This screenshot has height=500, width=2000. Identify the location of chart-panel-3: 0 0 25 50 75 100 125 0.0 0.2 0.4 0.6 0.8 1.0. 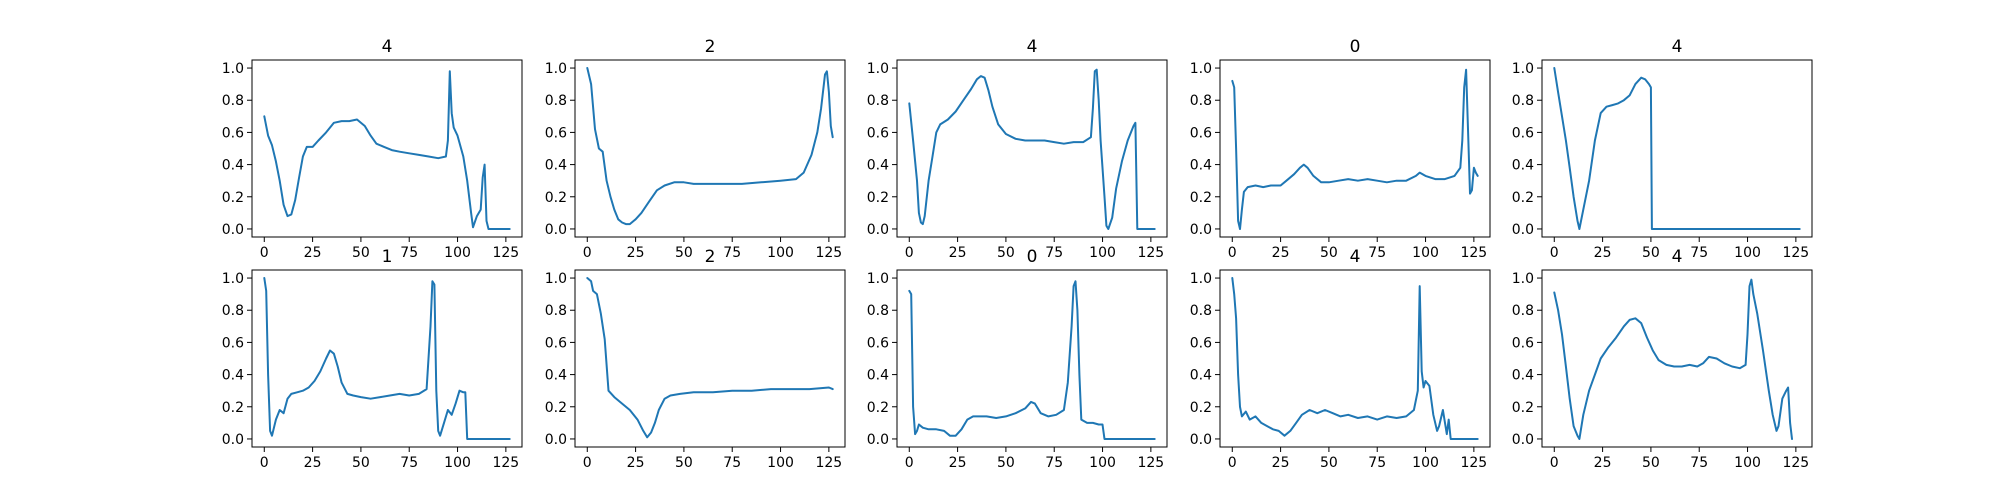
(1340, 149).